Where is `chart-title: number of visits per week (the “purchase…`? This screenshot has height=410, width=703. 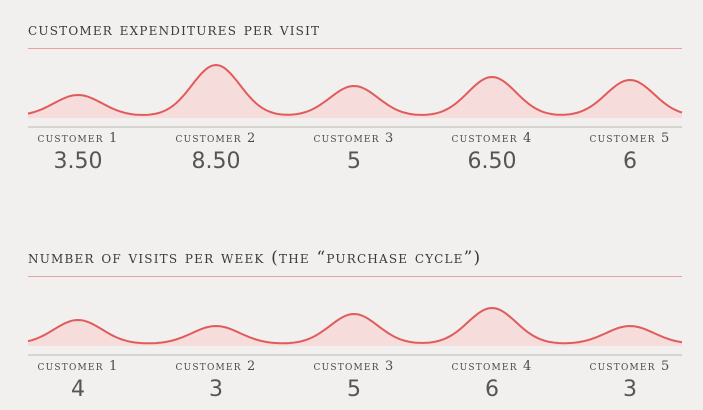
chart-title: number of visits per week (the “purchase… is located at coordinates (255, 258).